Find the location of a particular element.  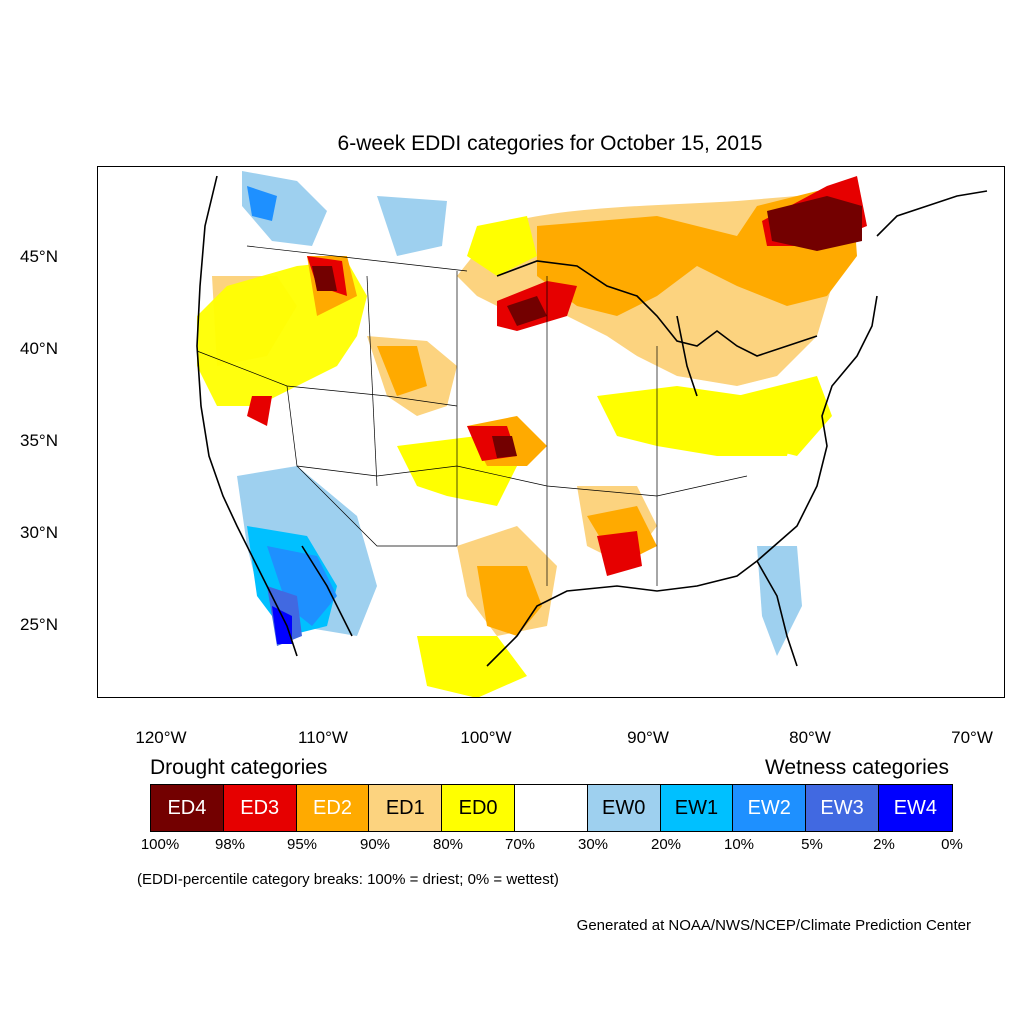

lat-label-35: 35°N is located at coordinates (39, 440).